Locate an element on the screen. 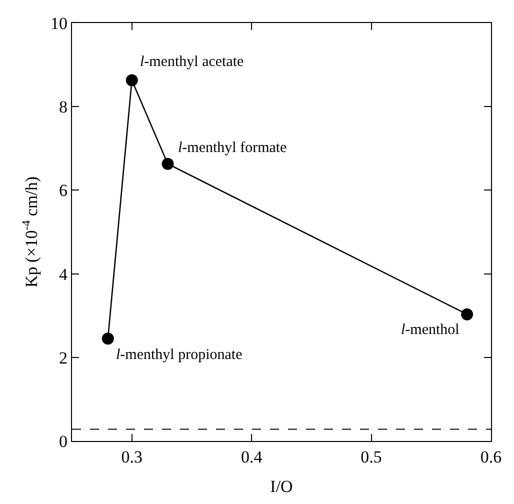 This screenshot has width=514, height=504. x-axis-title: I/O is located at coordinates (281, 486).